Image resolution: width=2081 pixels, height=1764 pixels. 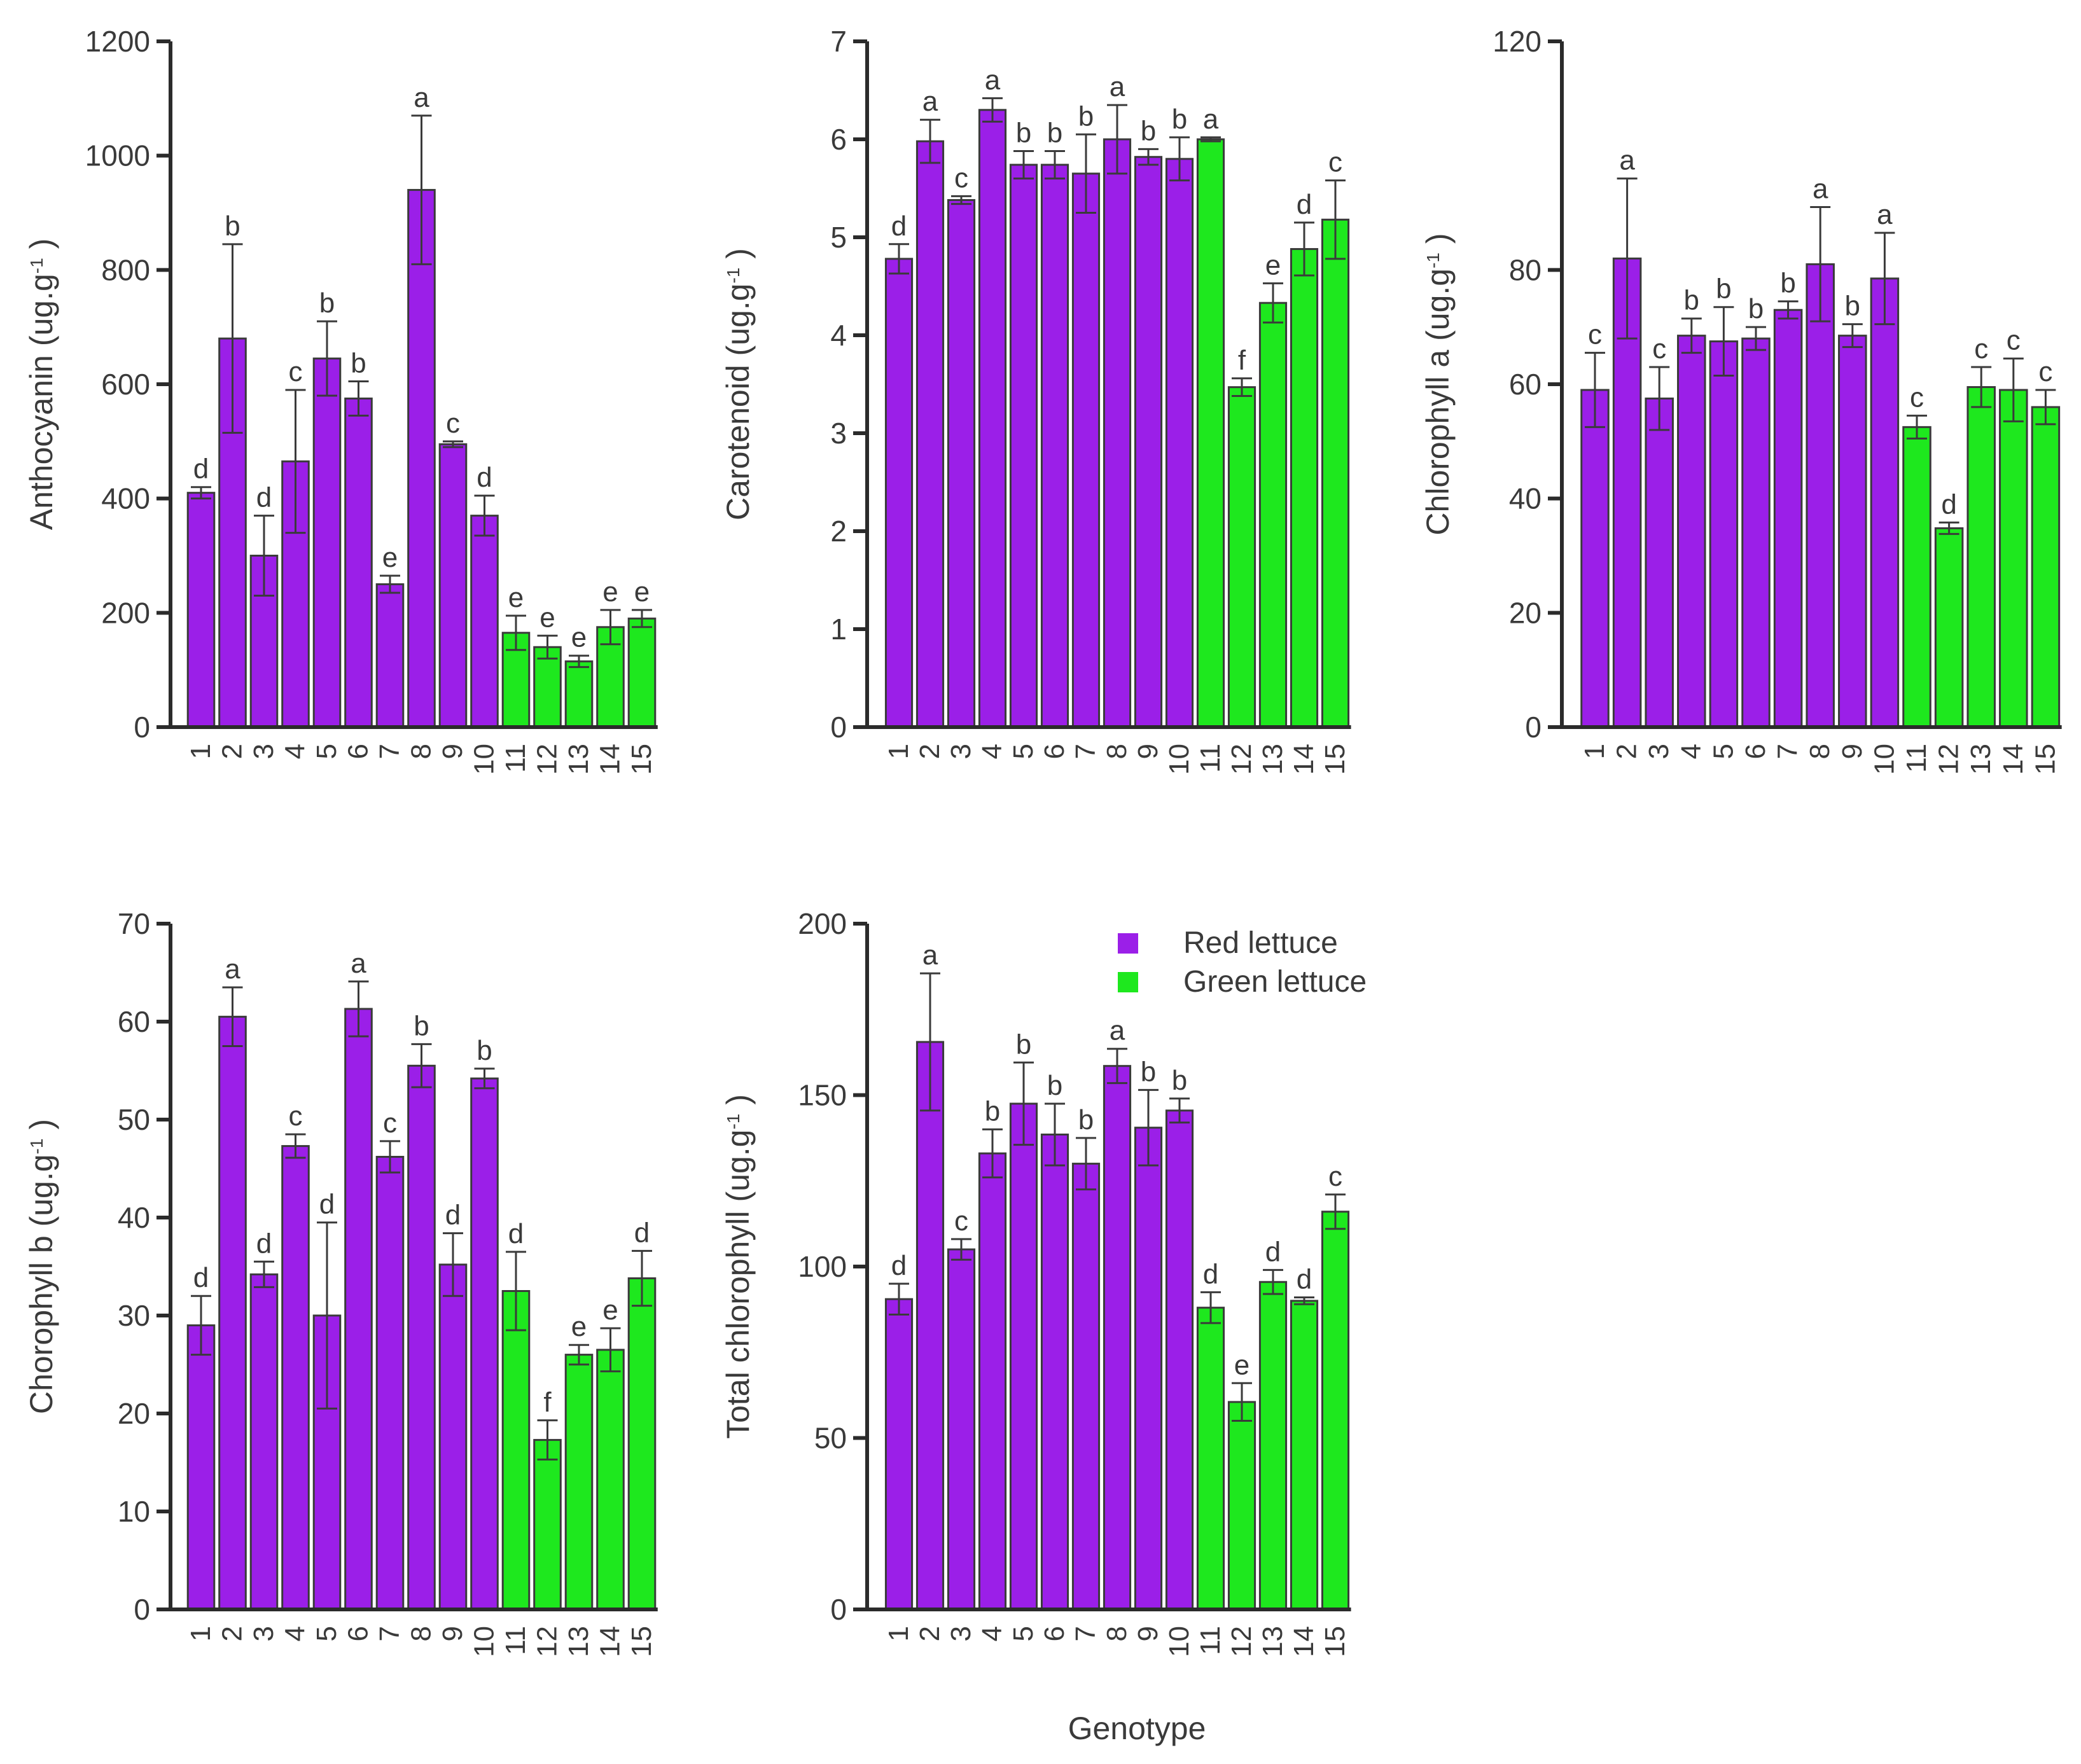 I want to click on y-tick-label: 7, so click(x=838, y=42).